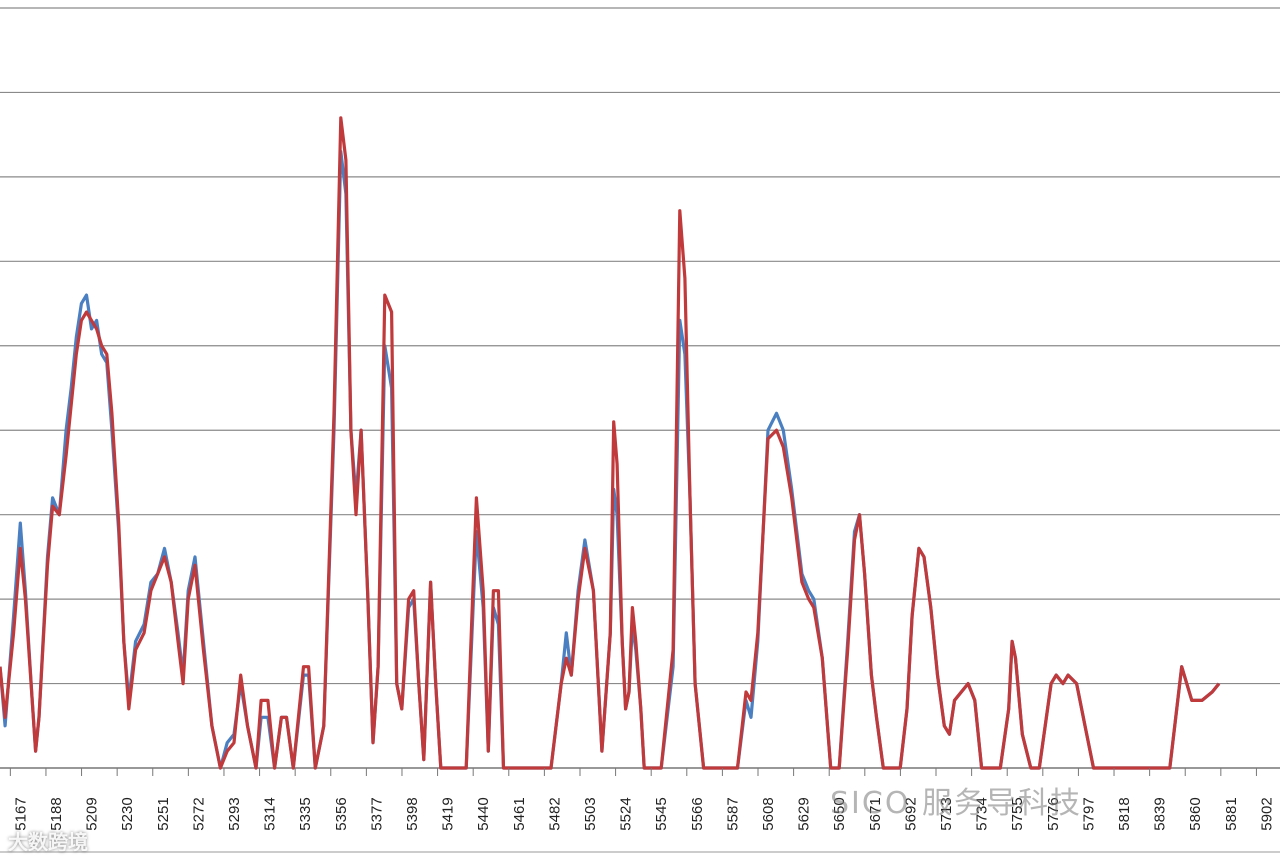  Describe the element at coordinates (910, 813) in the screenshot. I see `x-tick-label: 5692` at that location.